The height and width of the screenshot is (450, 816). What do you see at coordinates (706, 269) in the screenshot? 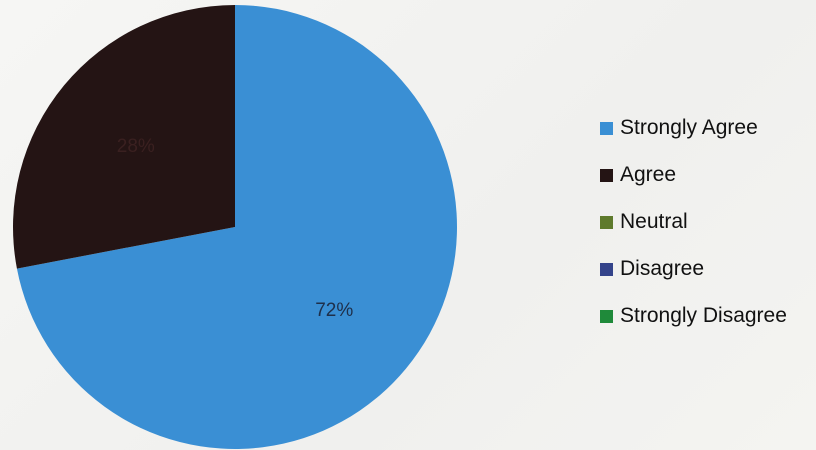
I see `legend-item-disagree: Disagree` at bounding box center [706, 269].